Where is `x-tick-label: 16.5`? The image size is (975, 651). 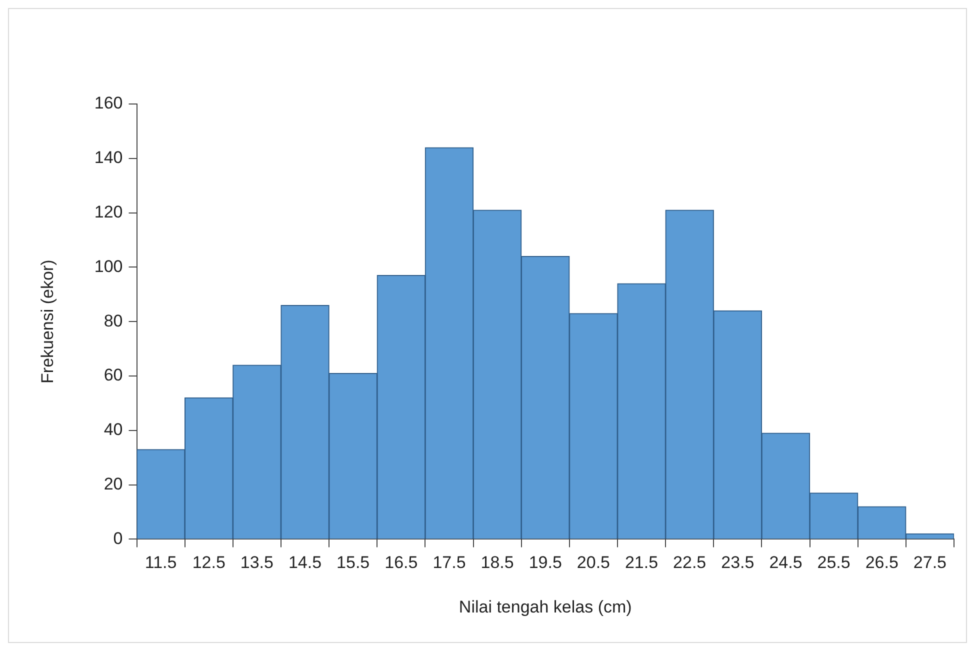
x-tick-label: 16.5 is located at coordinates (401, 562).